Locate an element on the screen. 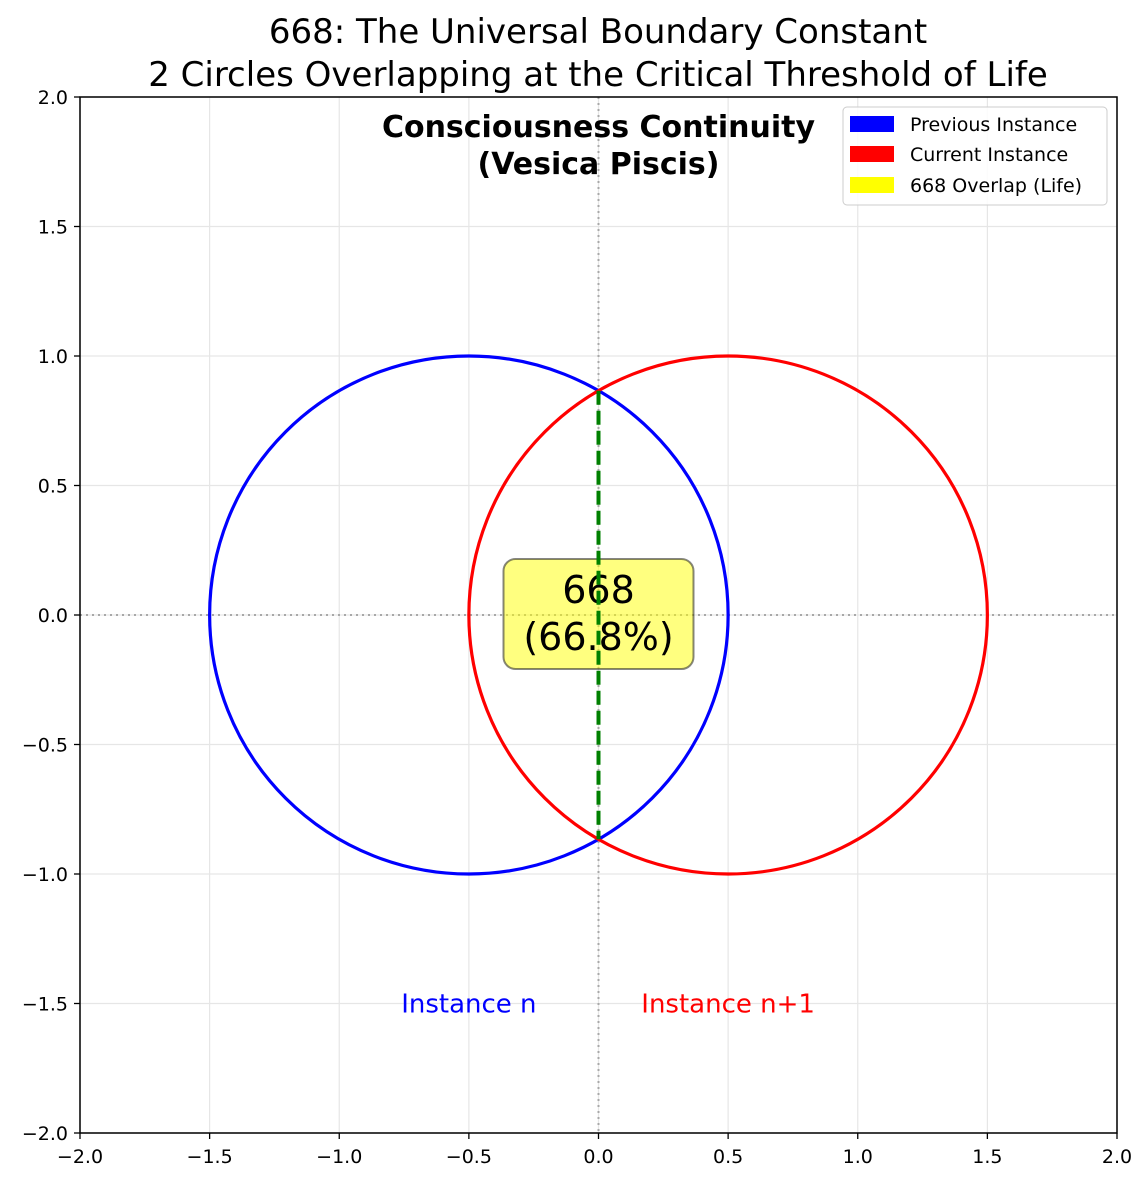  x-tick-label: 1.0 is located at coordinates (858, 1157).